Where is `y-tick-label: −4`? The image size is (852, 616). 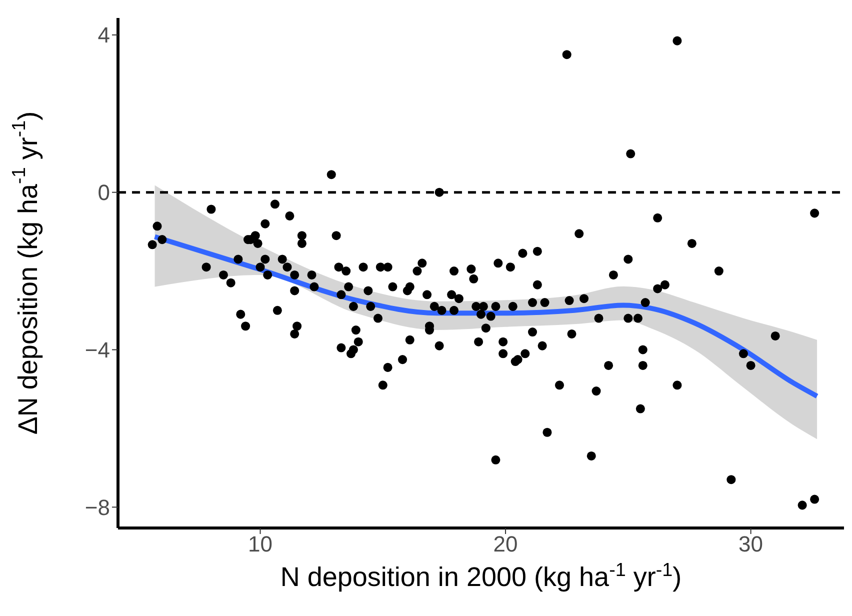 y-tick-label: −4 is located at coordinates (97, 350).